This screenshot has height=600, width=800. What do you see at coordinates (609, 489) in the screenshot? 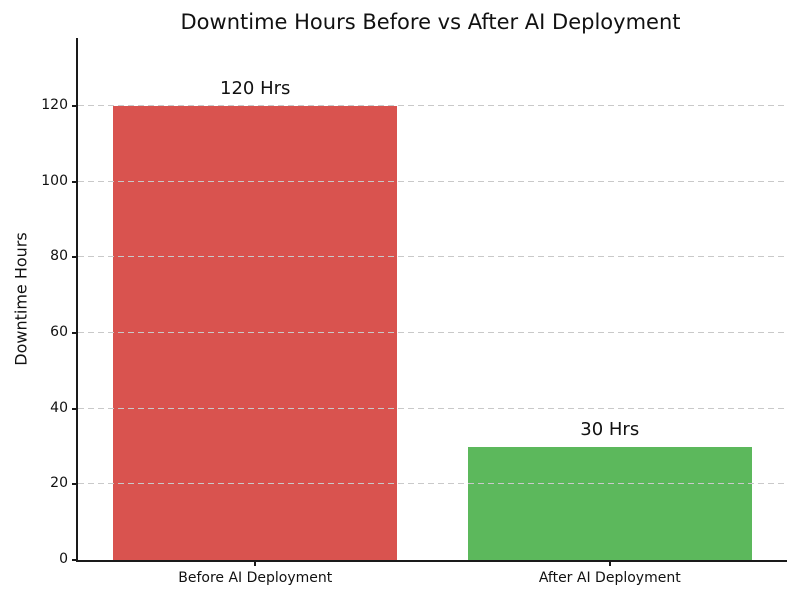
I see `bar-after-ai-deployment: 30 Hrs` at bounding box center [609, 489].